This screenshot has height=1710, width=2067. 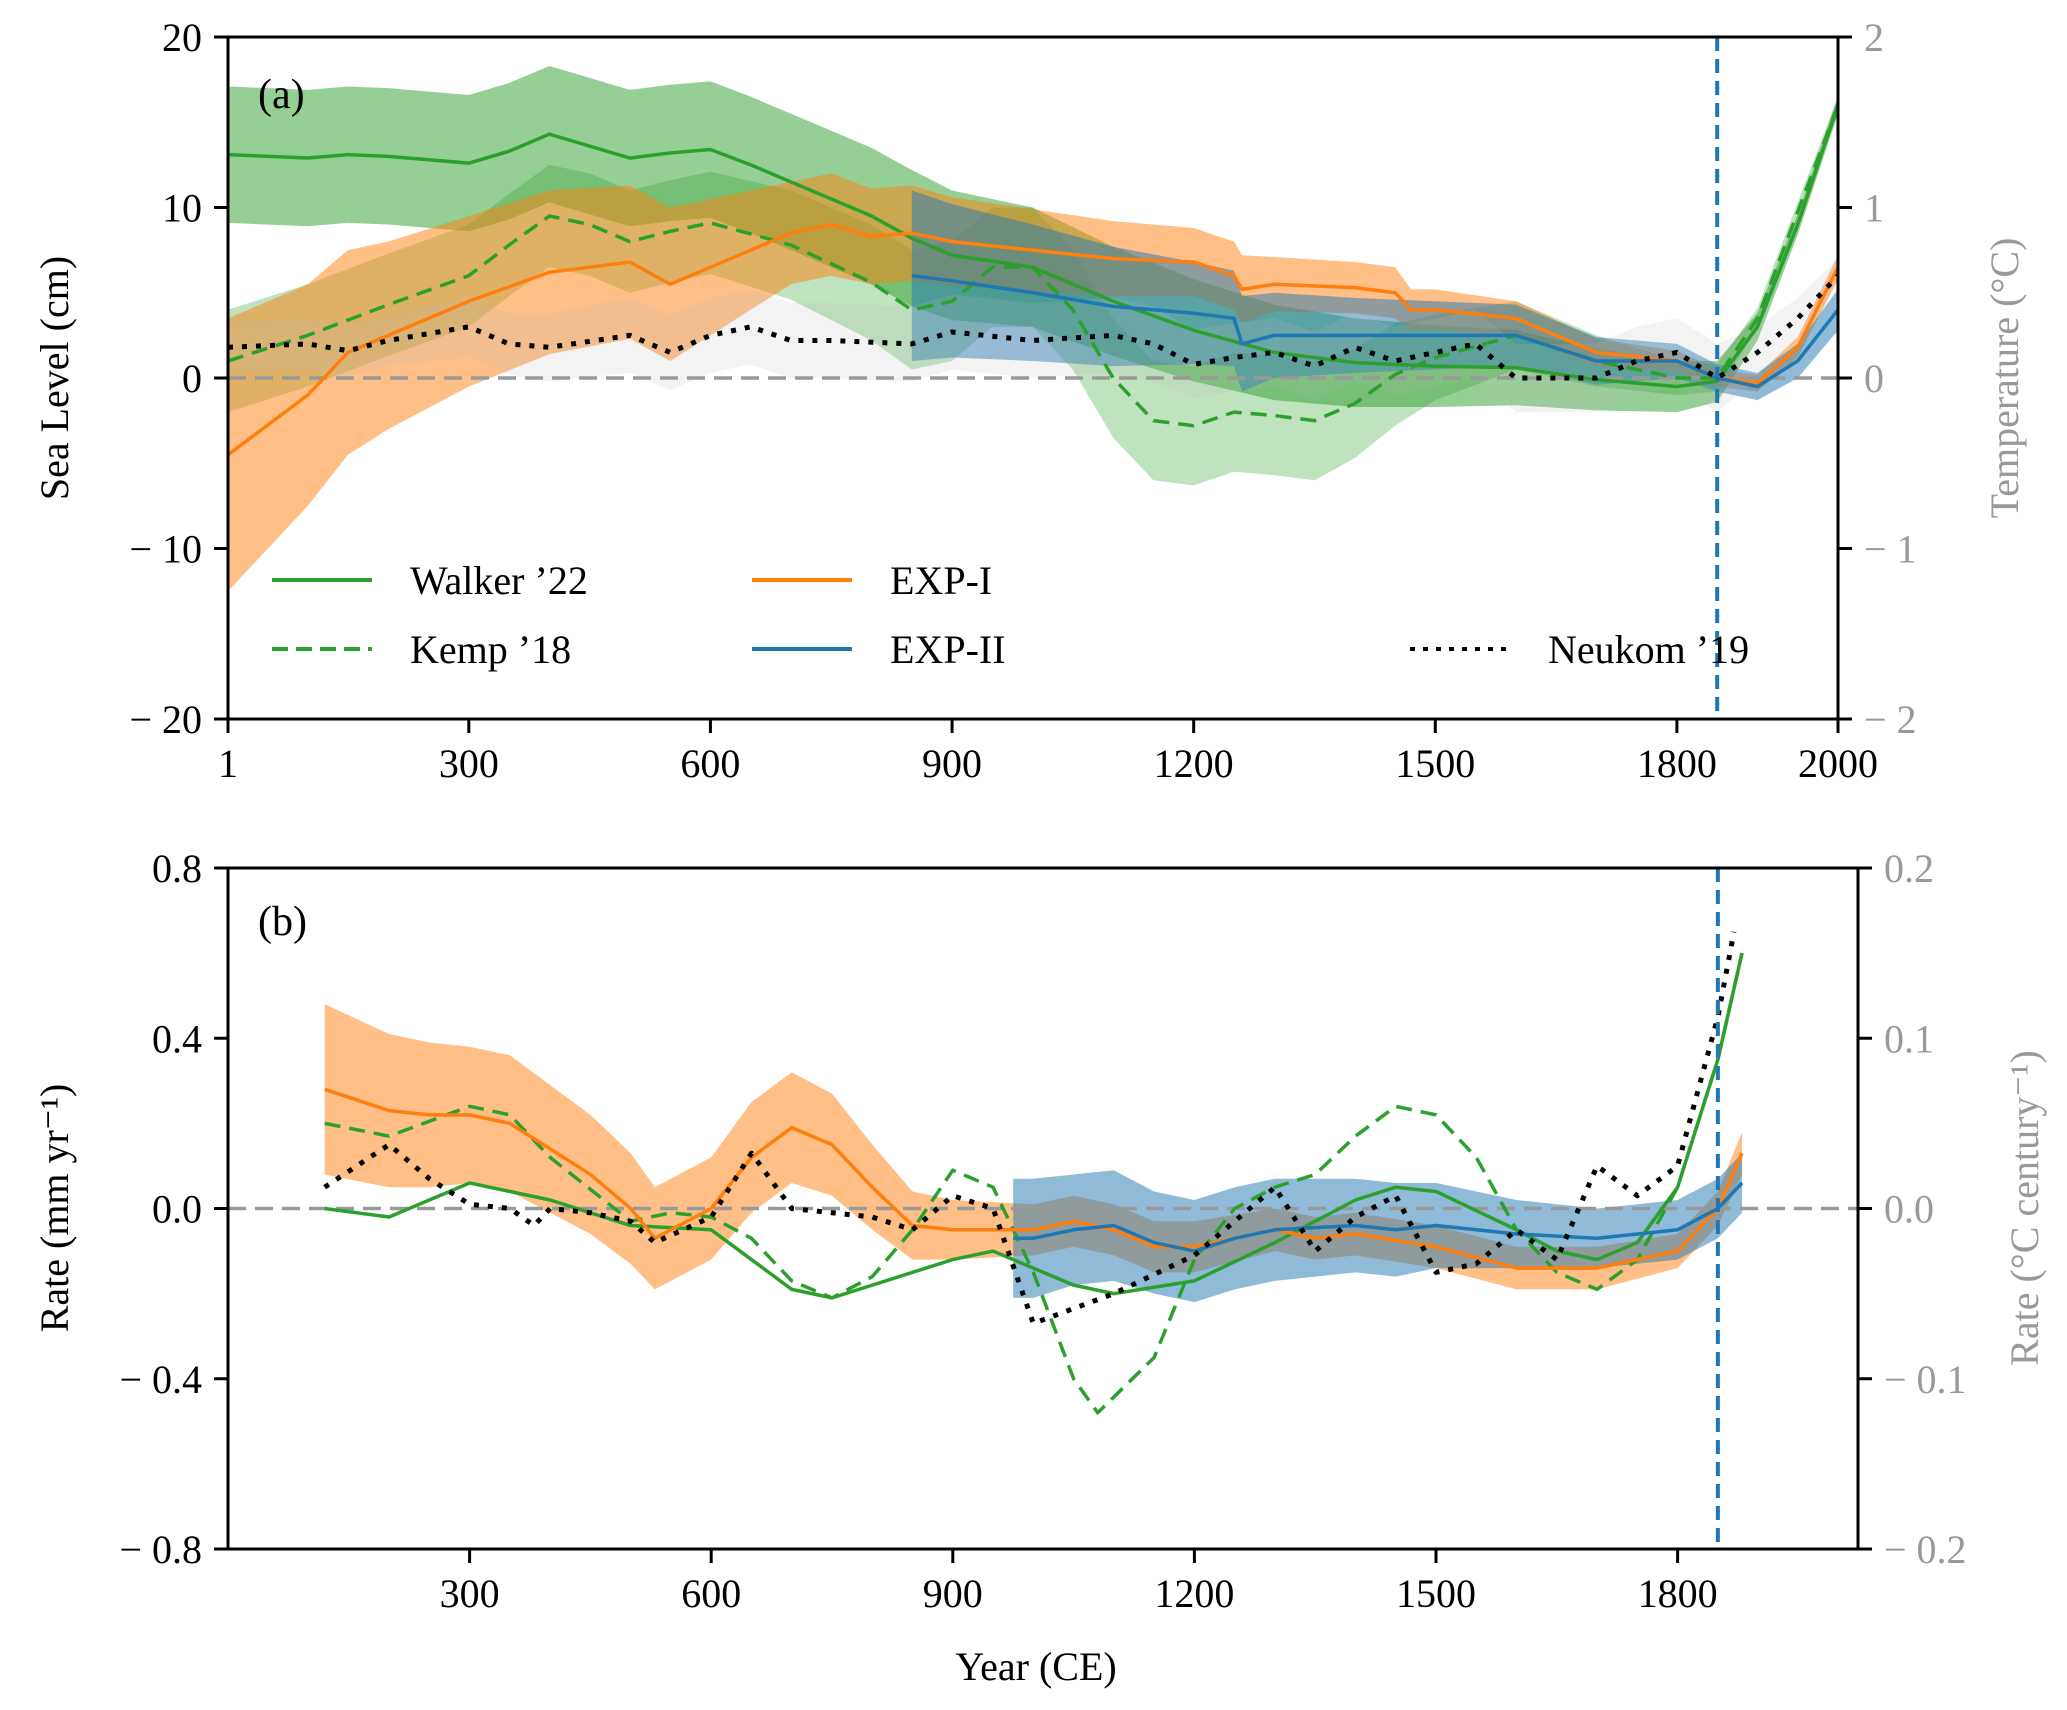 I want to click on panel-a-y-axis-title: Sea Level (cm), so click(x=54, y=378).